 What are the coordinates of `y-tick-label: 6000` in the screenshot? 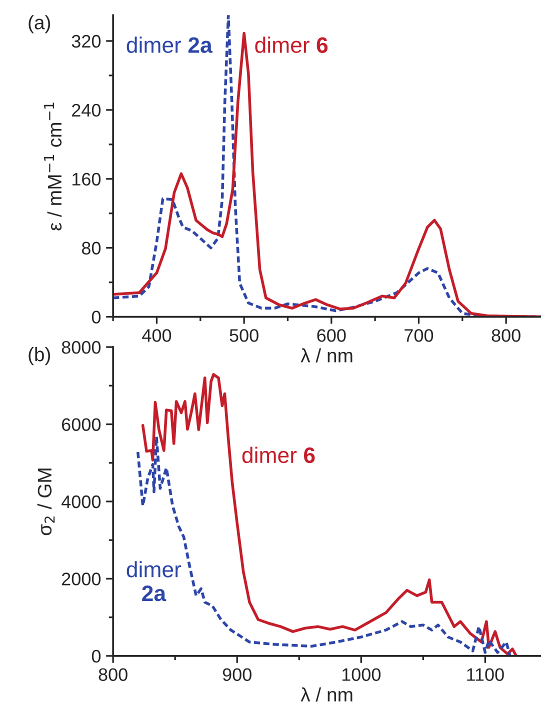 It's located at (81, 424).